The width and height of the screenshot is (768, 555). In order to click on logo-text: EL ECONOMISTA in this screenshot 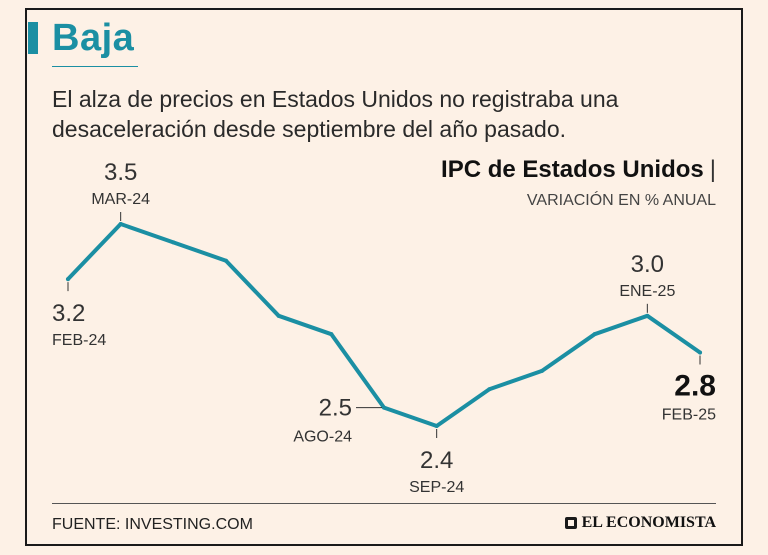, I will do `click(648, 522)`.